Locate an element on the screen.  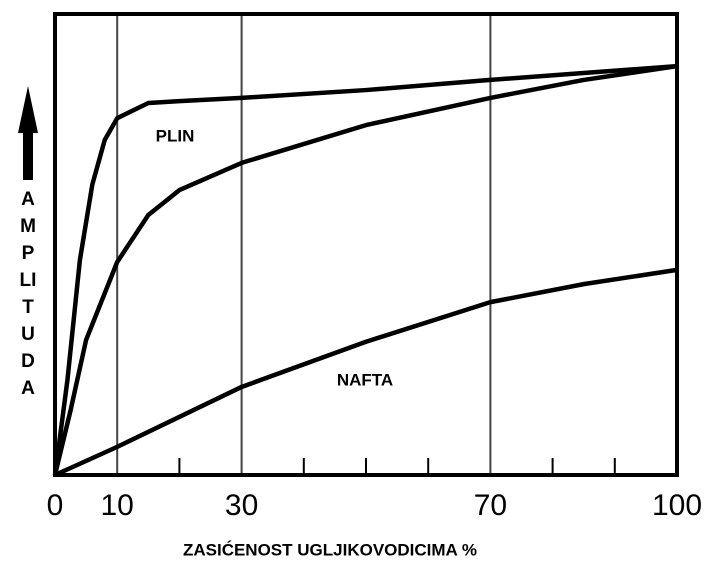
x-tick-label: 100 is located at coordinates (677, 505).